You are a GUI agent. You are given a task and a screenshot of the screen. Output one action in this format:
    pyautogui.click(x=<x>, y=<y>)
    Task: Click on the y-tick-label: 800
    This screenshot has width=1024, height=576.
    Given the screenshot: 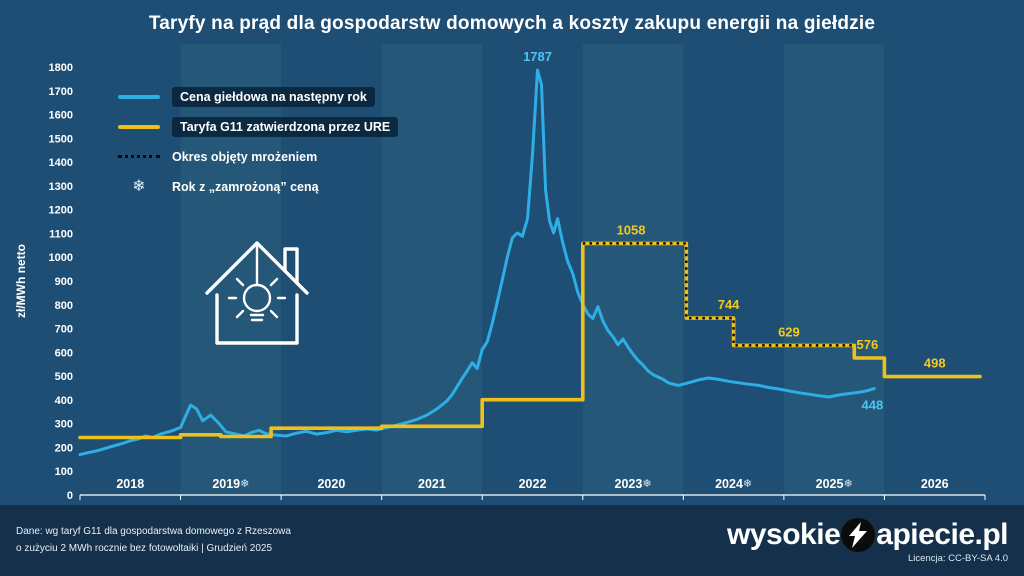 What is the action you would take?
    pyautogui.click(x=64, y=306)
    